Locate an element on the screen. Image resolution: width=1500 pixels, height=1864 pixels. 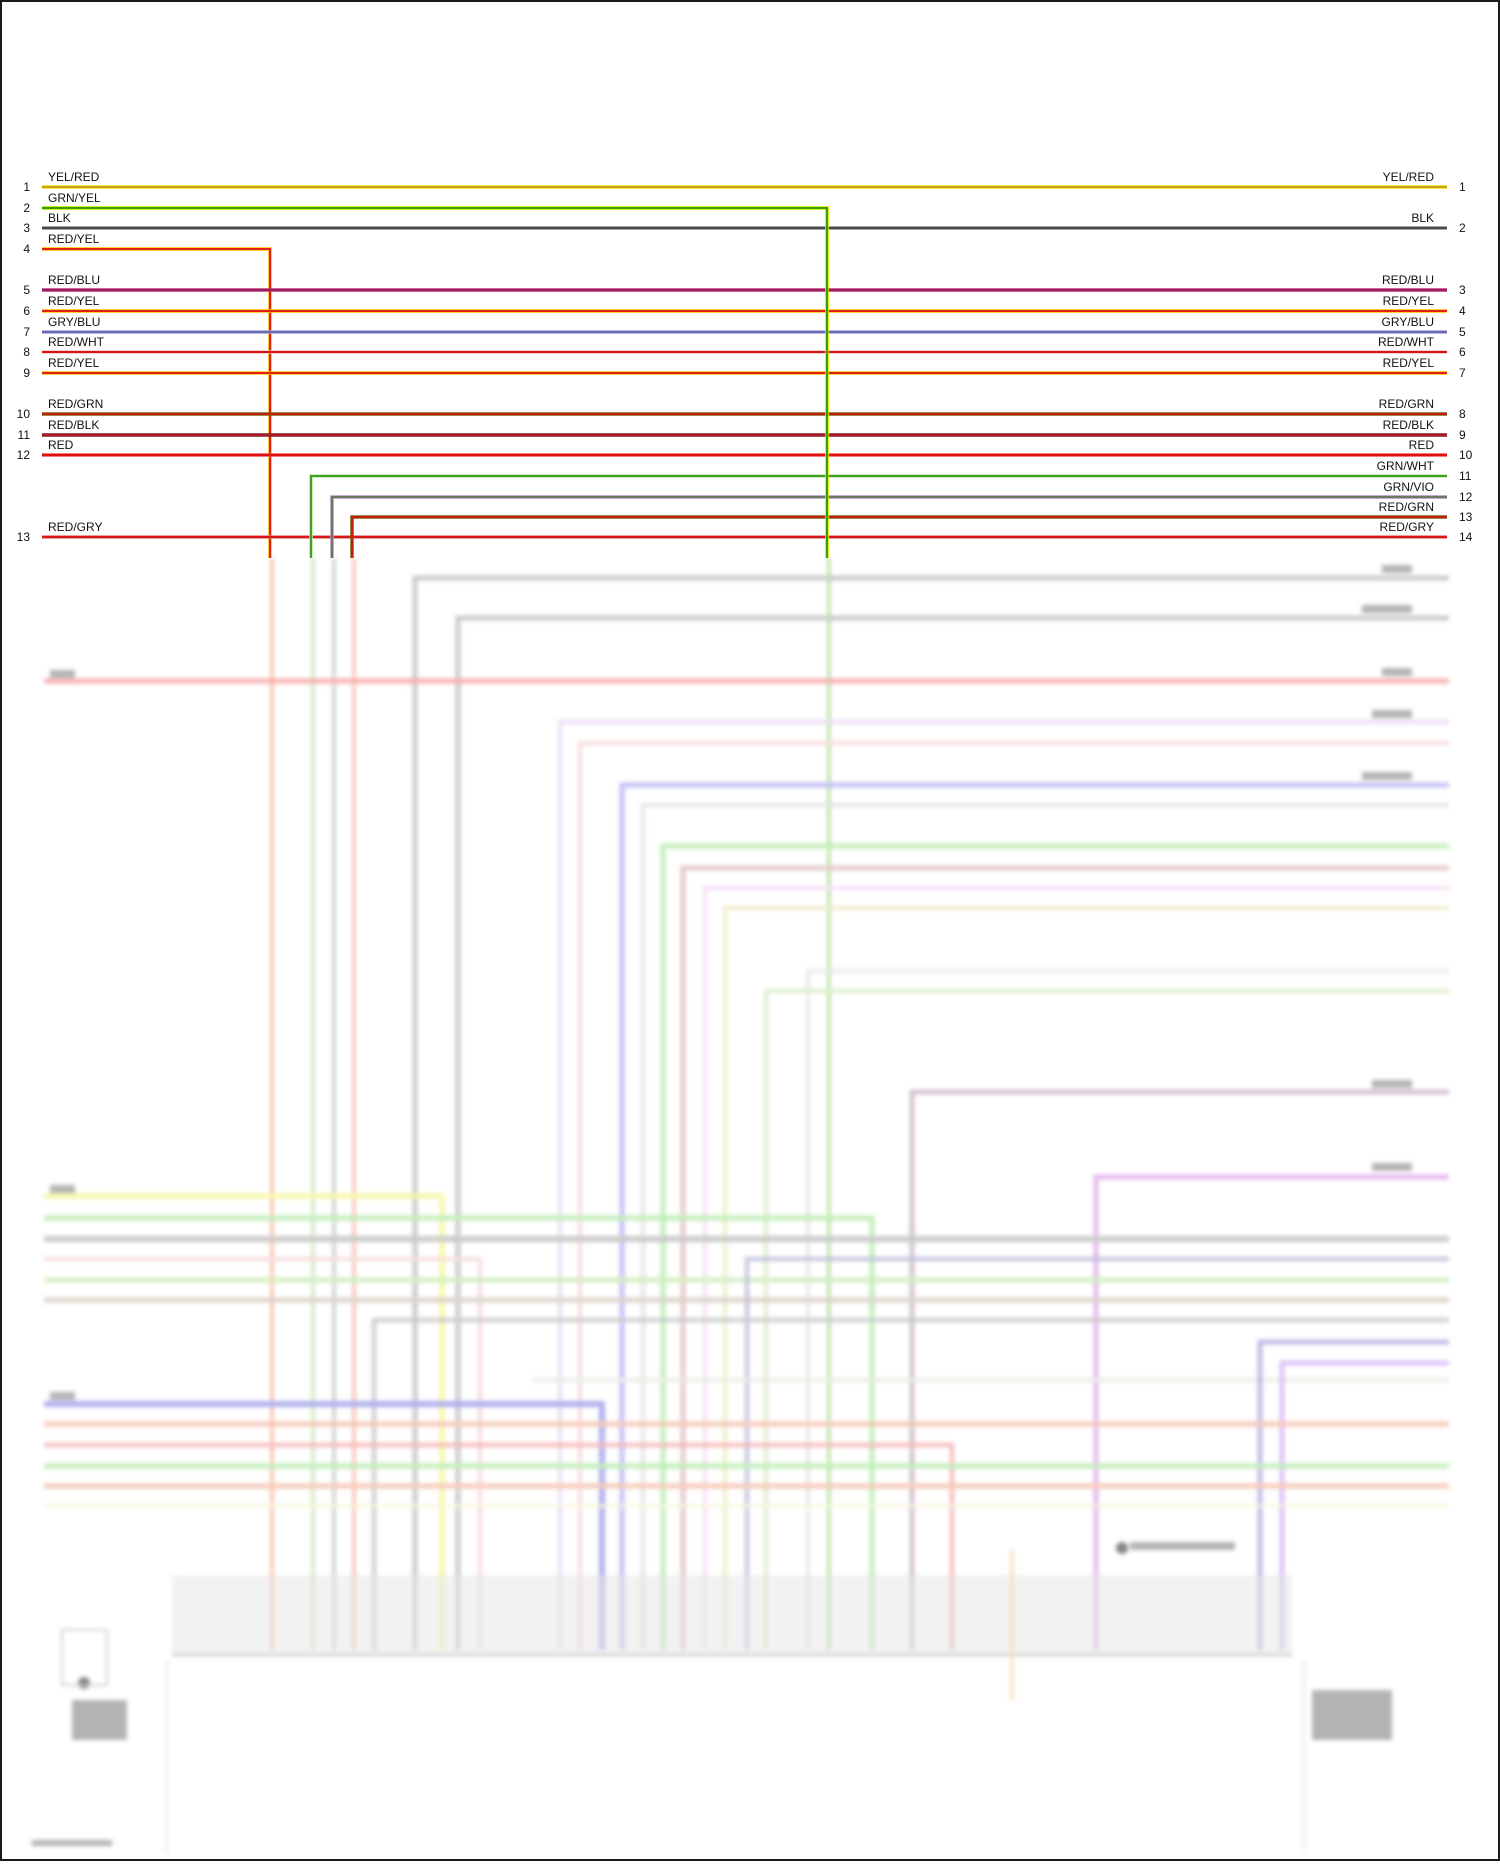
left-wire-label: RED/GRN is located at coordinates (75, 404).